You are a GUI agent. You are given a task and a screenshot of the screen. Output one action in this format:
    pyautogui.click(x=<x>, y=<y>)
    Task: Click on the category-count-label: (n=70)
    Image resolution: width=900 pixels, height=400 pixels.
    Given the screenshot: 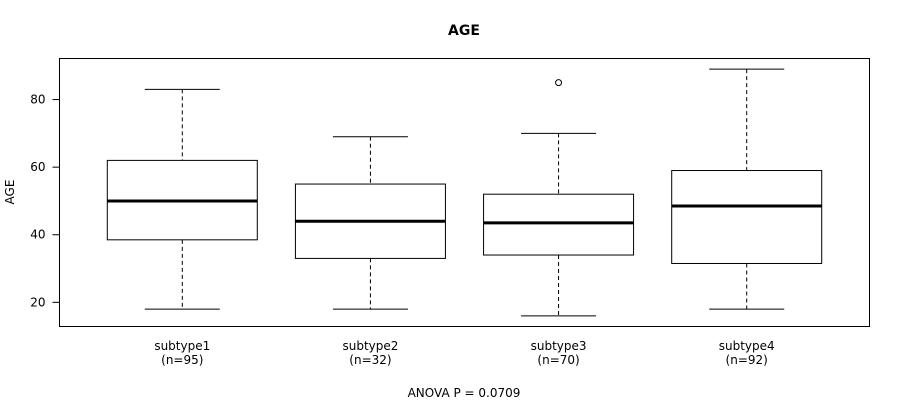 What is the action you would take?
    pyautogui.click(x=558, y=360)
    